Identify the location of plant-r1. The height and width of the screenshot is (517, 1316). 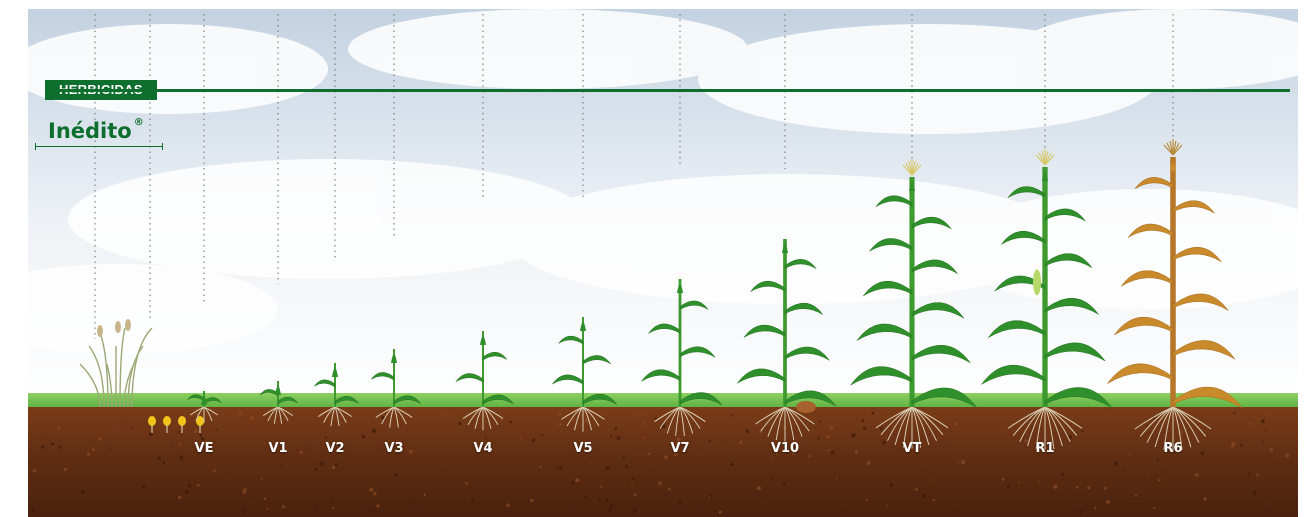
(1047, 299).